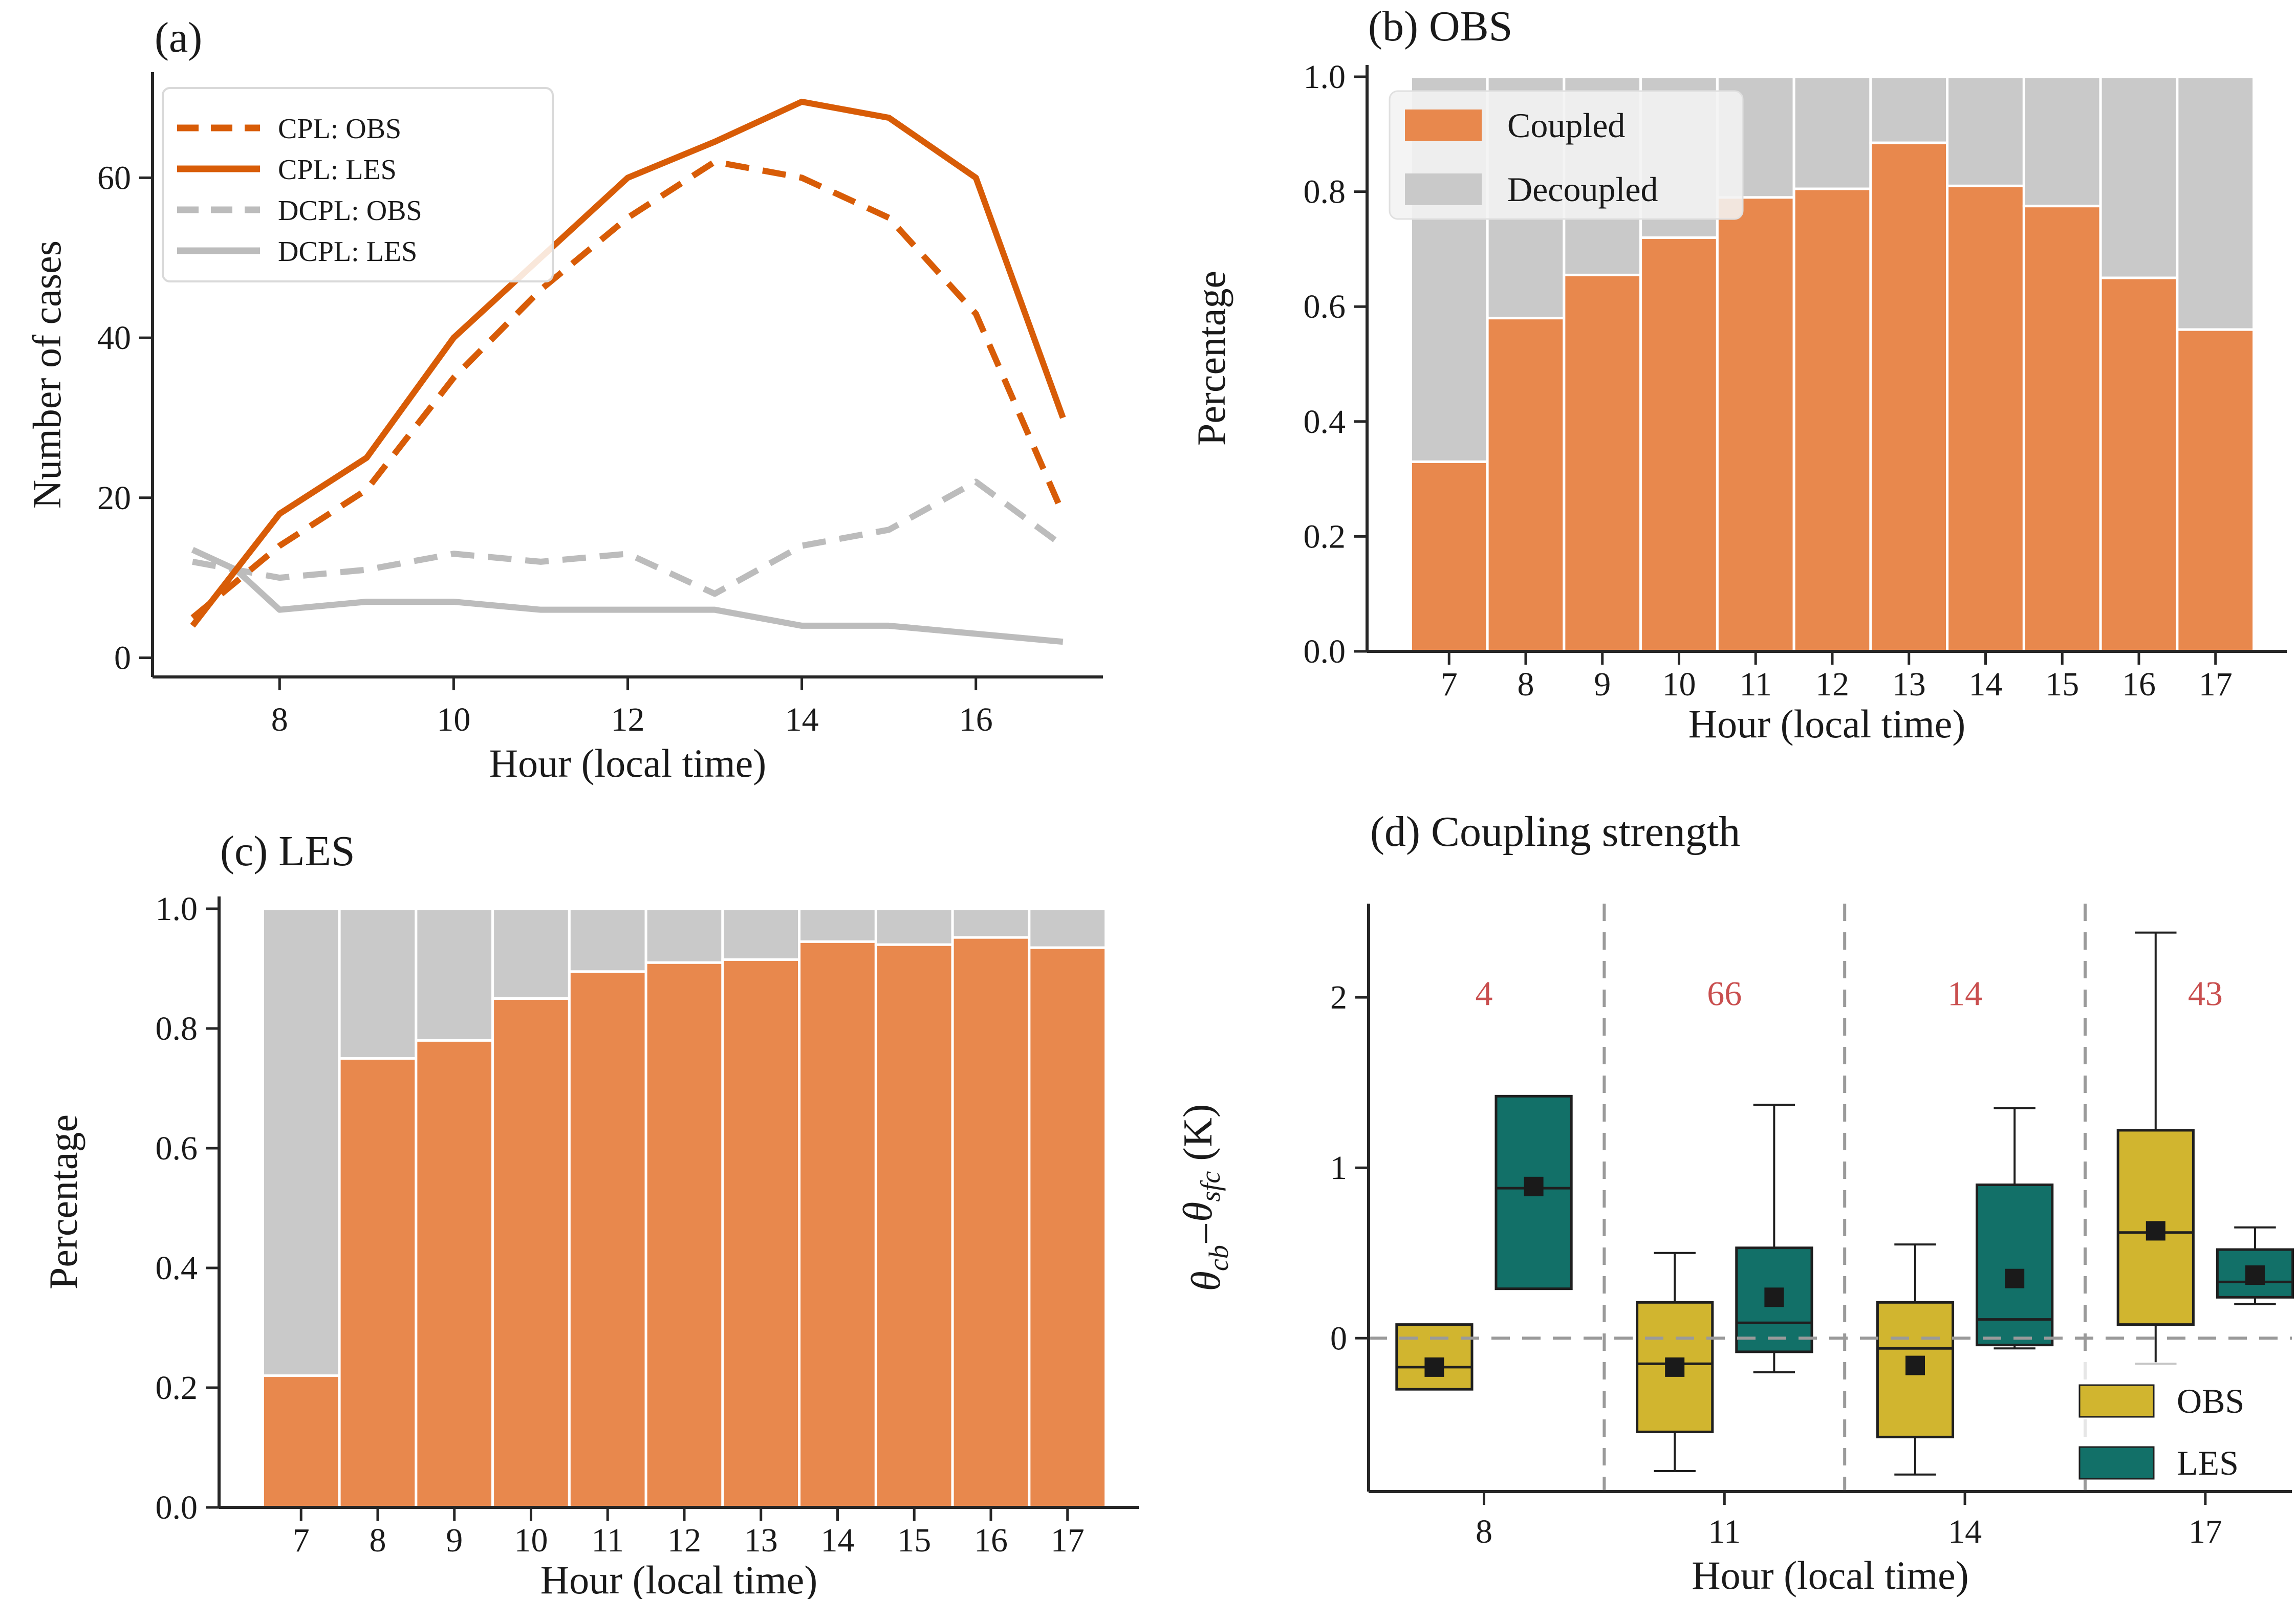  What do you see at coordinates (2139, 684) in the screenshot?
I see `x-tick-label: 16` at bounding box center [2139, 684].